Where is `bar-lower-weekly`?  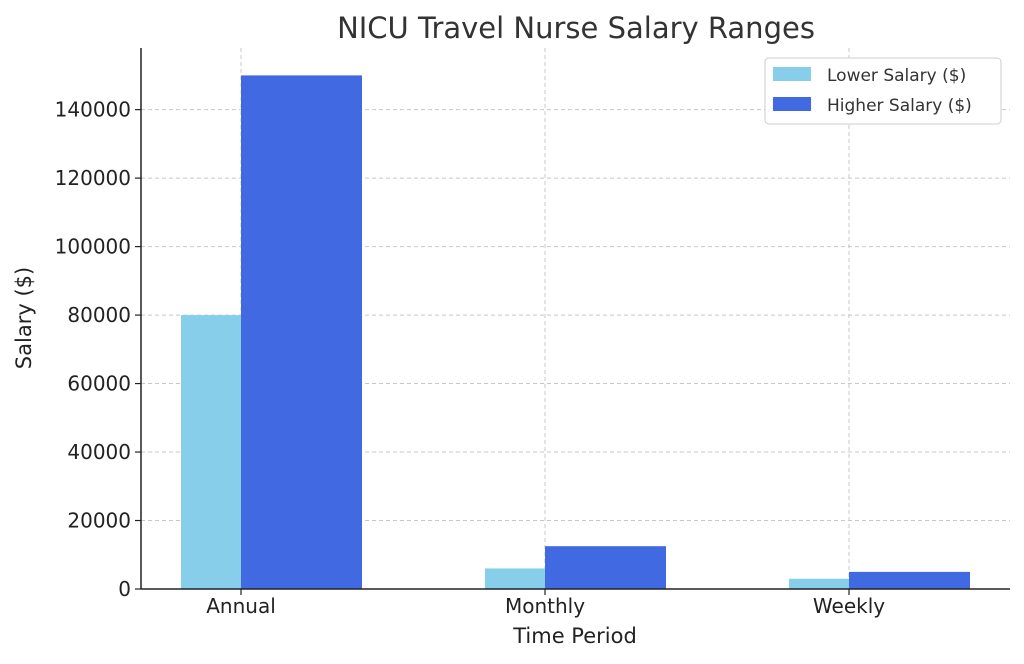
bar-lower-weekly is located at coordinates (819, 583).